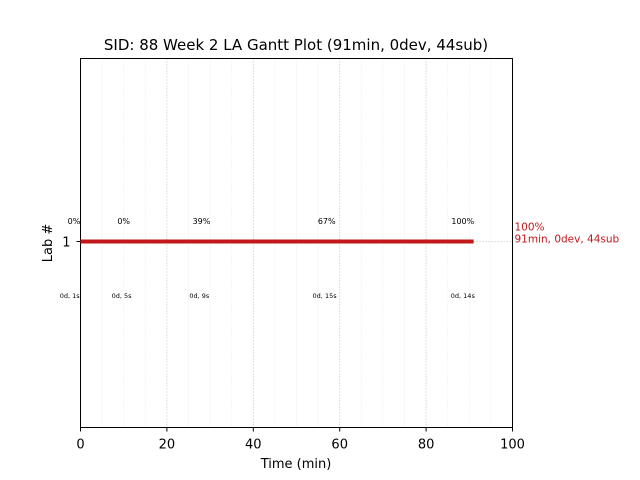 This screenshot has height=480, width=640. What do you see at coordinates (199, 296) in the screenshot?
I see `elapsed-label: 0d, 9s` at bounding box center [199, 296].